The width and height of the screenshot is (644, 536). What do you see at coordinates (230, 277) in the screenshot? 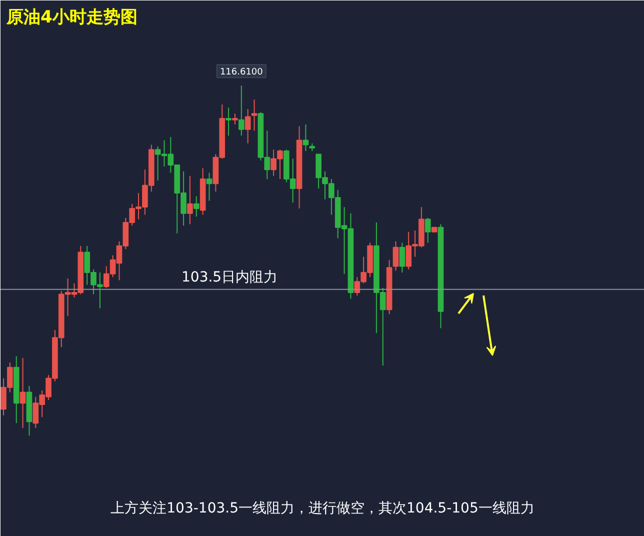
I see `ref-line-label: 103.5日内阻力` at bounding box center [230, 277].